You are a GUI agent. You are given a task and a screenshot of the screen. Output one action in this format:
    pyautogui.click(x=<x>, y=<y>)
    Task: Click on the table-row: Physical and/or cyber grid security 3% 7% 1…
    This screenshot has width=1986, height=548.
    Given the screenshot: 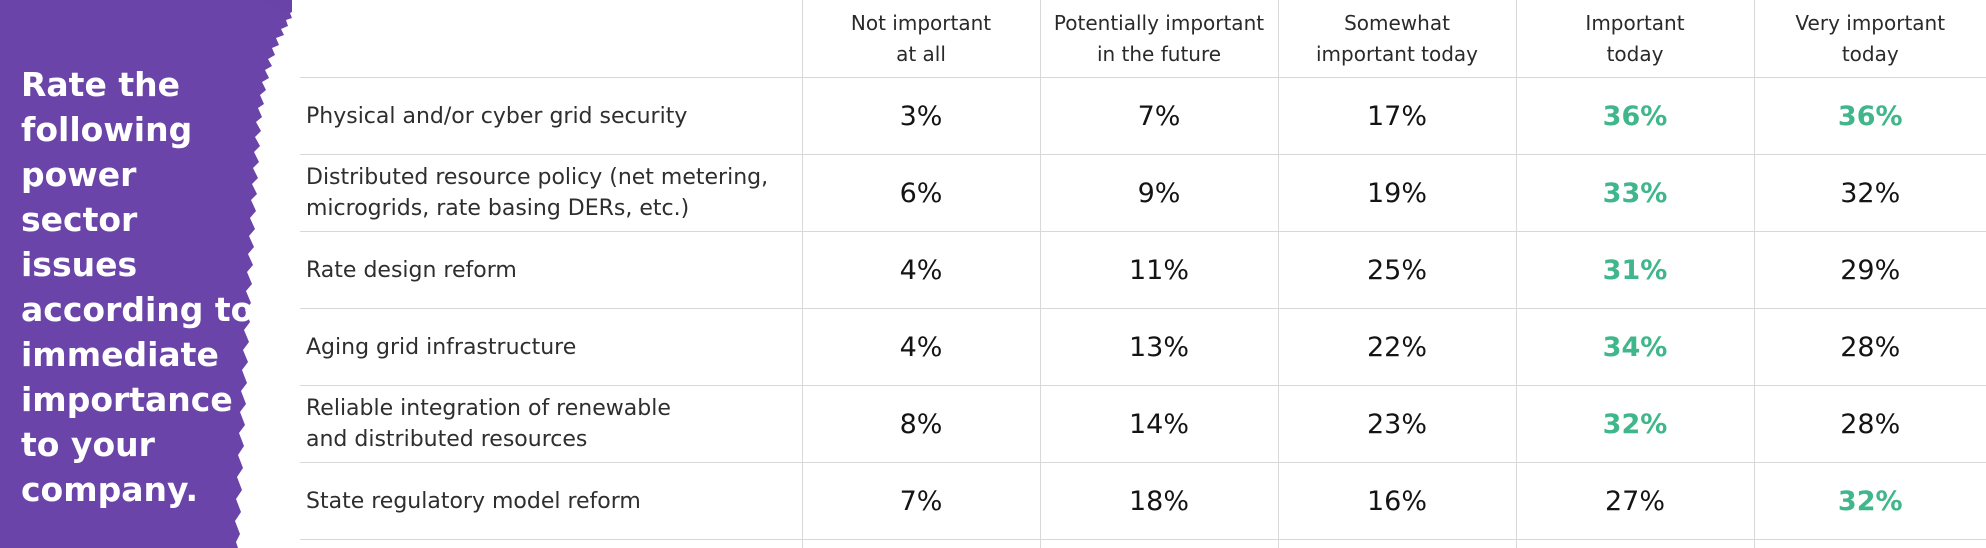 What is the action you would take?
    pyautogui.click(x=1143, y=116)
    